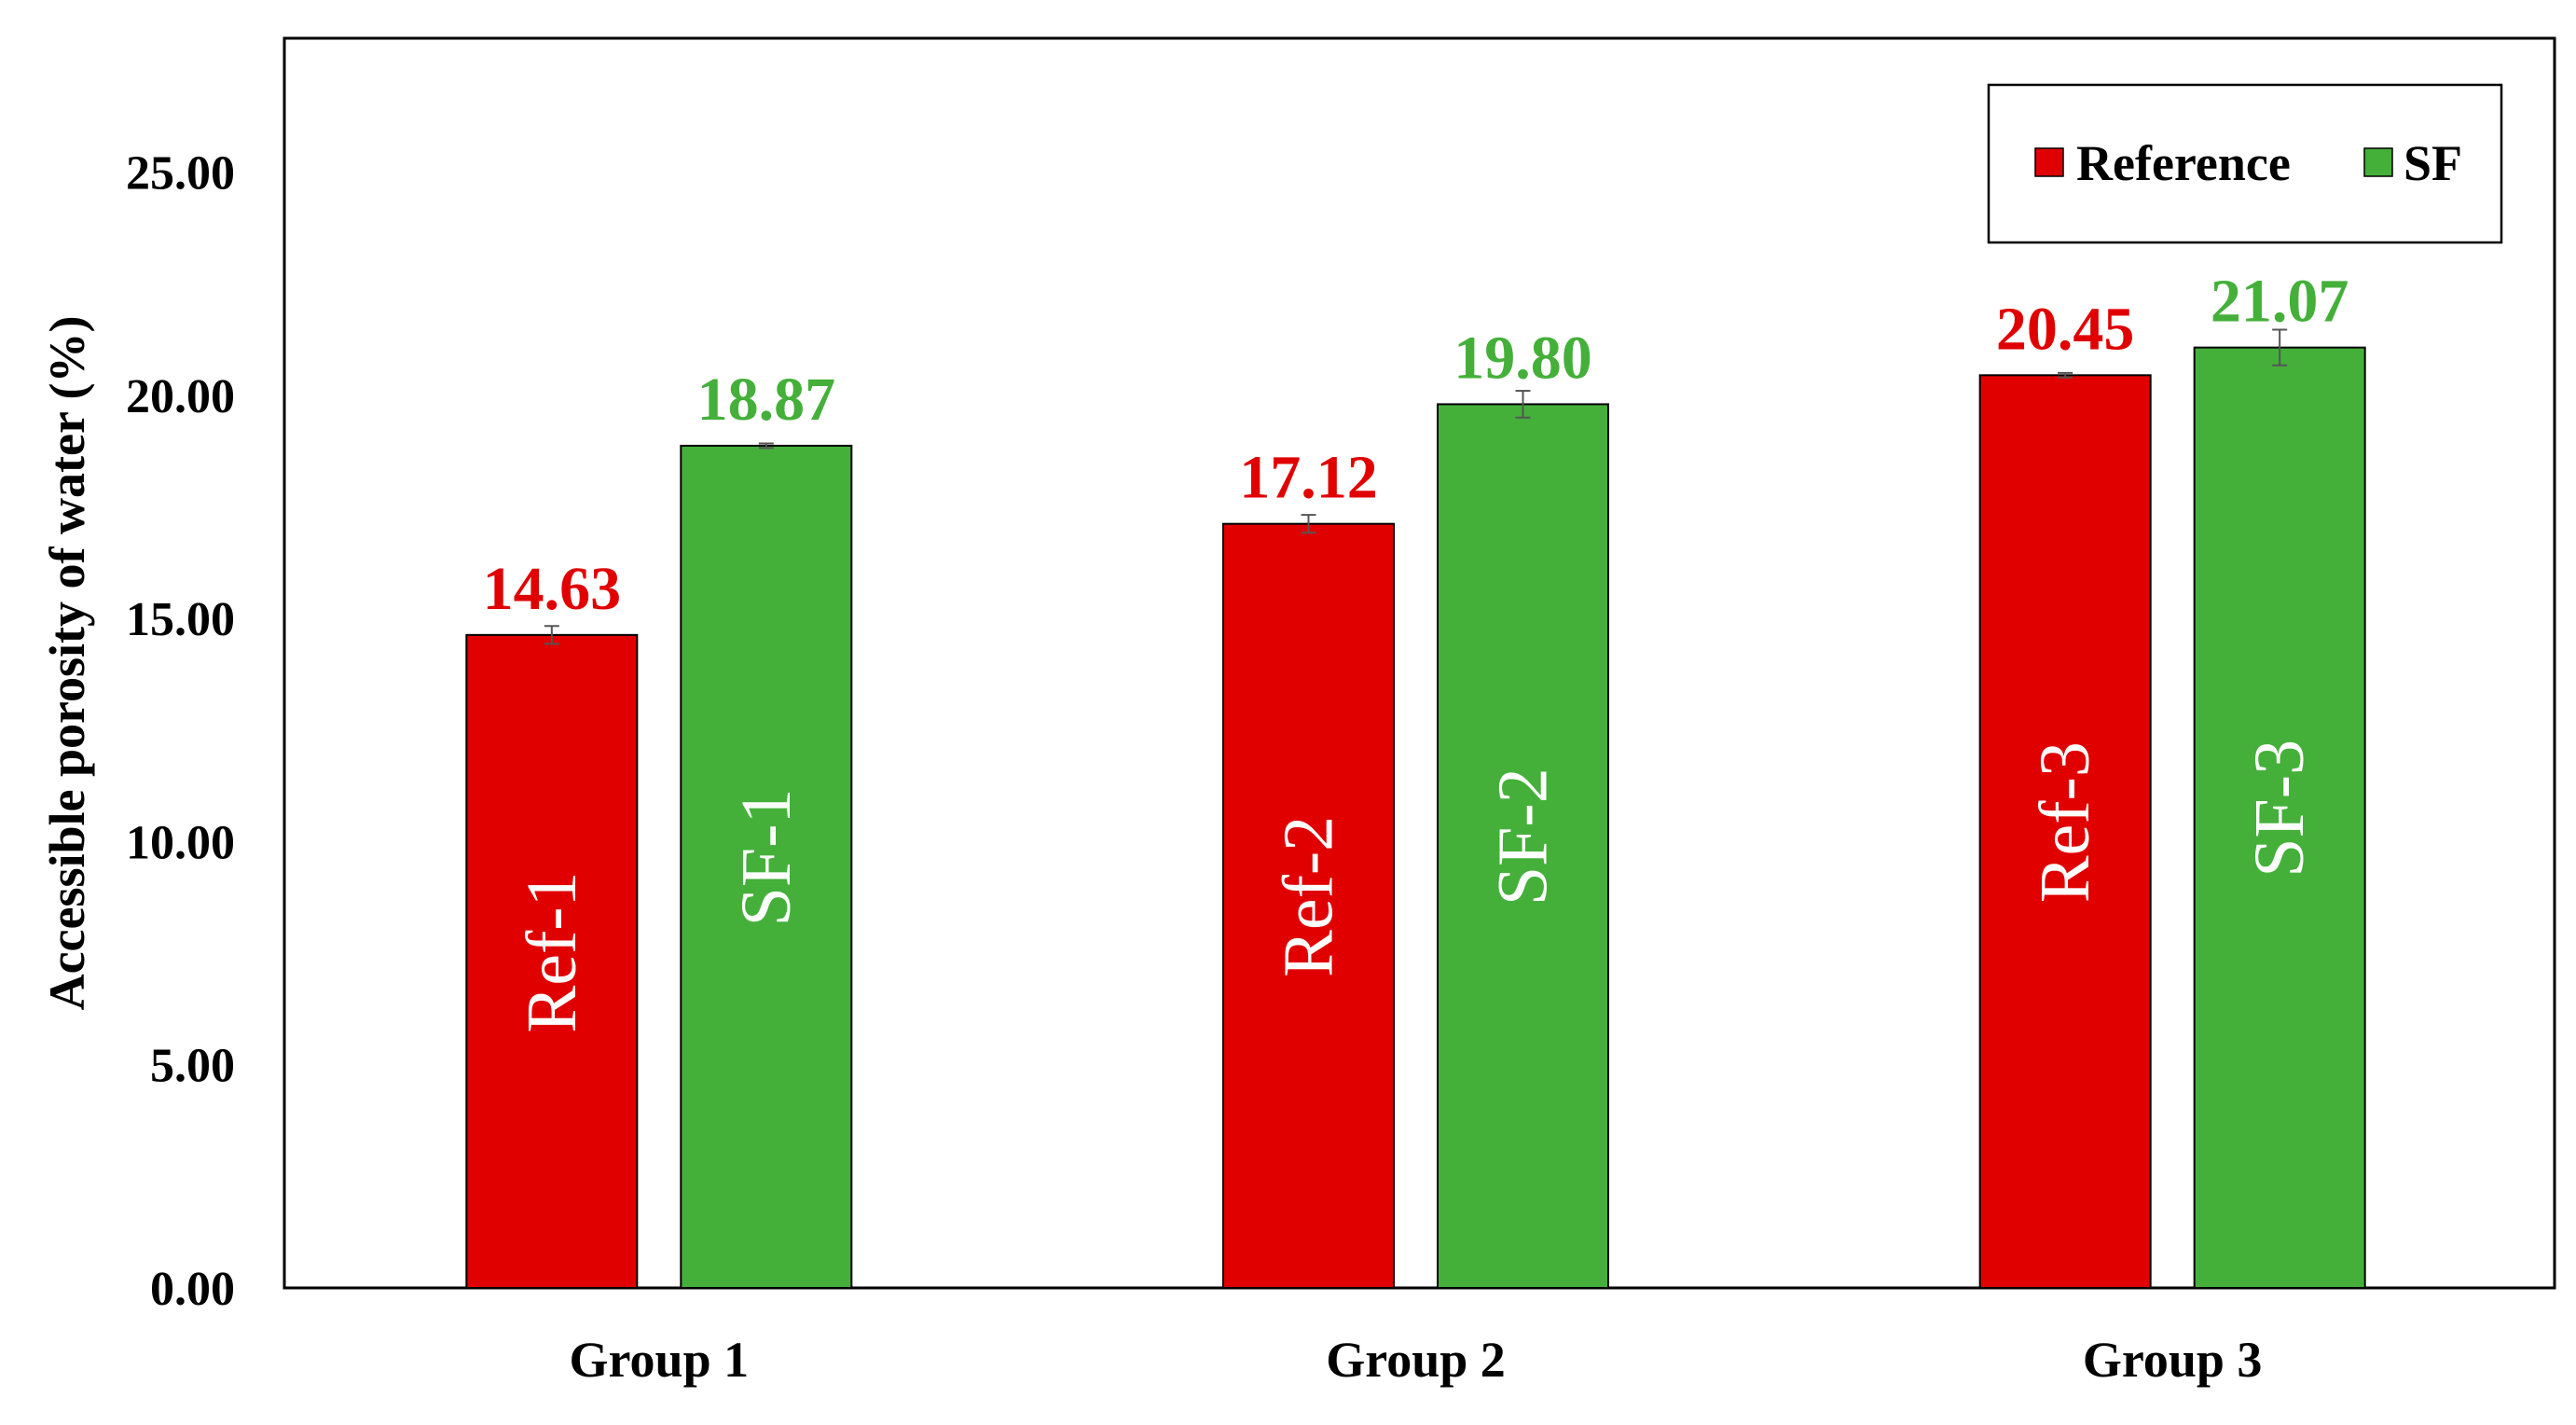 The height and width of the screenshot is (1425, 2576). What do you see at coordinates (766, 400) in the screenshot?
I see `value-label-sf-1: 18.87` at bounding box center [766, 400].